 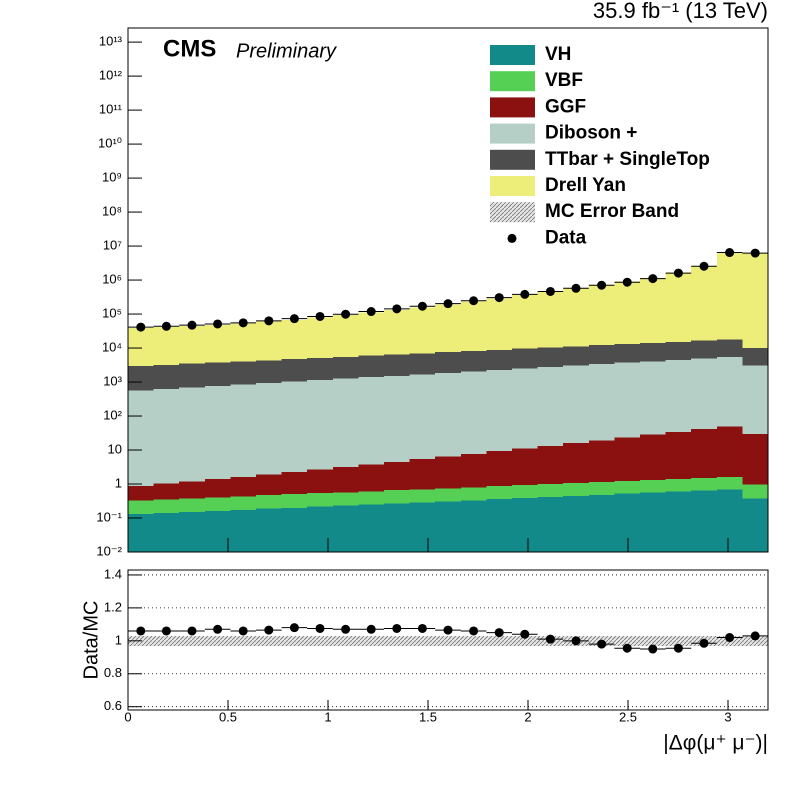 I want to click on x-tick-label: 1, so click(x=327, y=716).